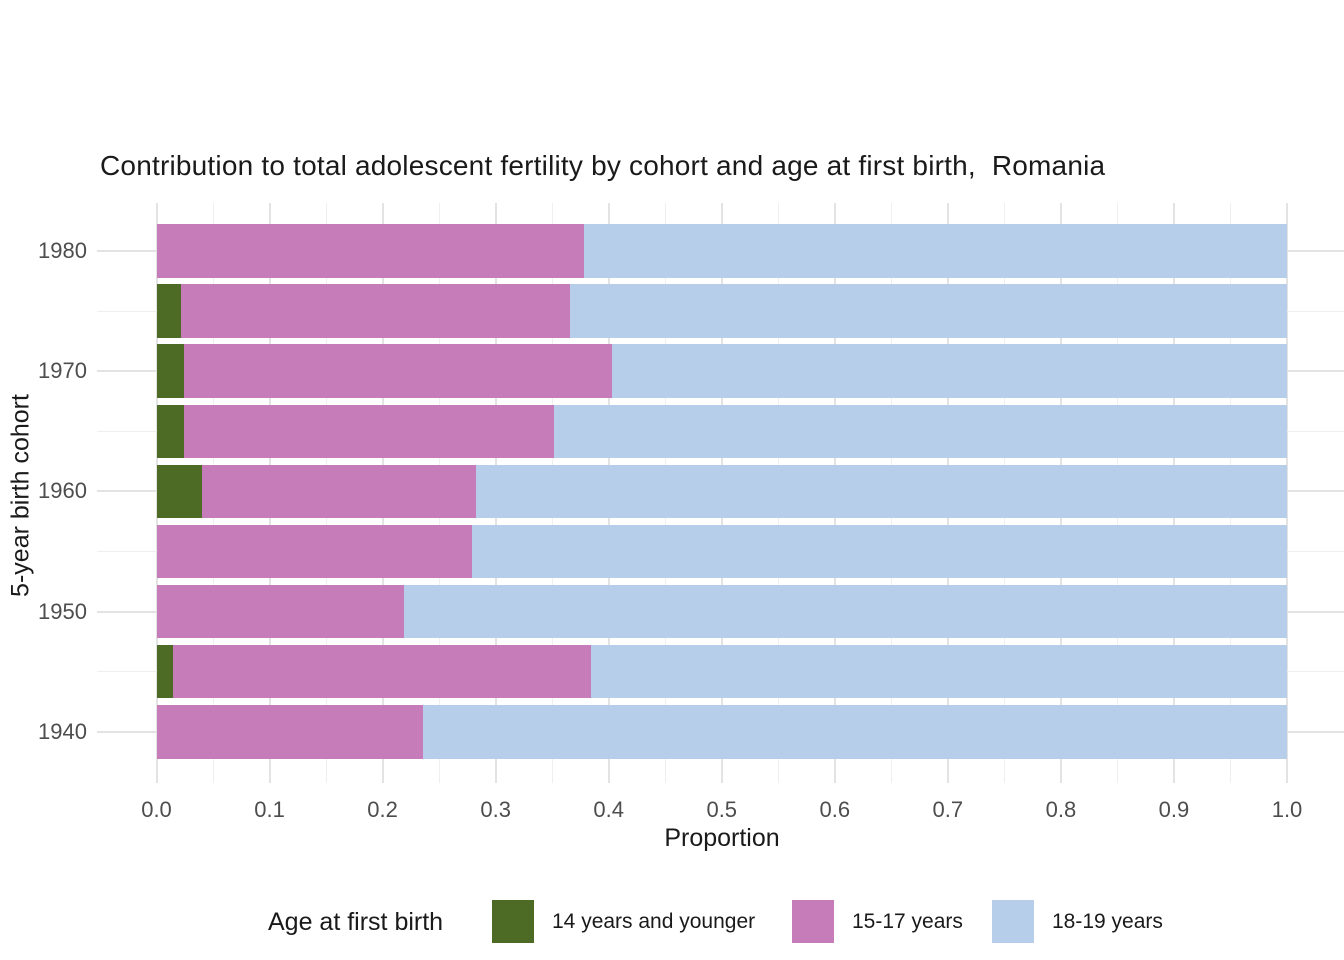 This screenshot has width=1344, height=960. Describe the element at coordinates (290, 732) in the screenshot. I see `bar-1940-15-17-years` at that location.